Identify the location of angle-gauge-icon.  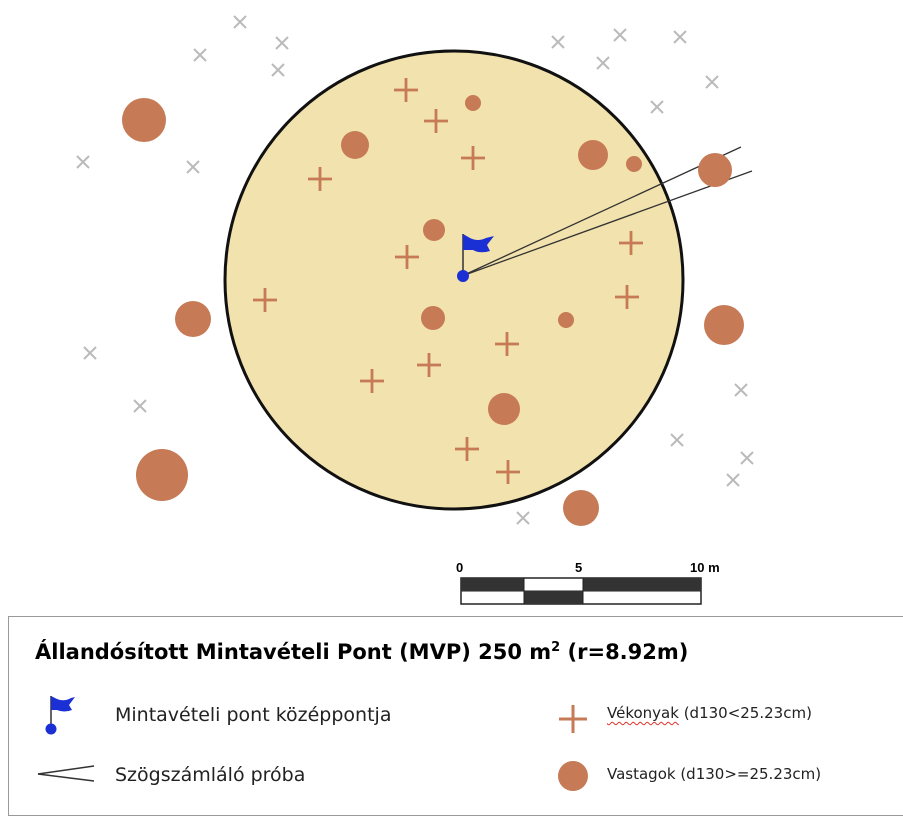
(66, 773).